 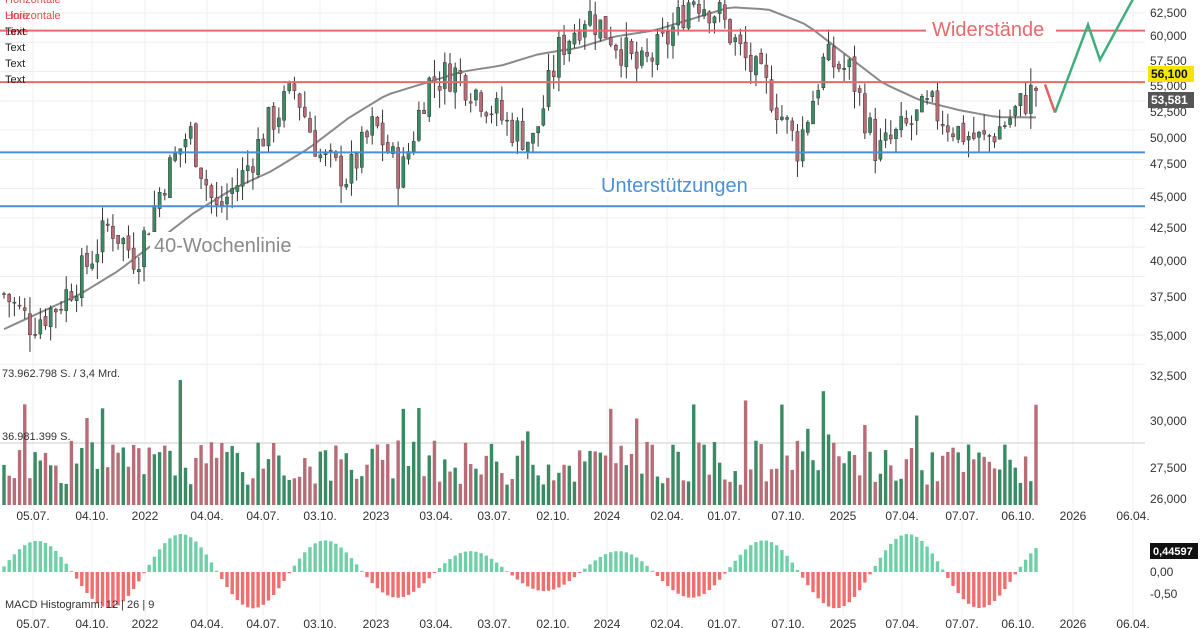 I want to click on ma-label: 40-Wochenlinie, so click(x=223, y=246).